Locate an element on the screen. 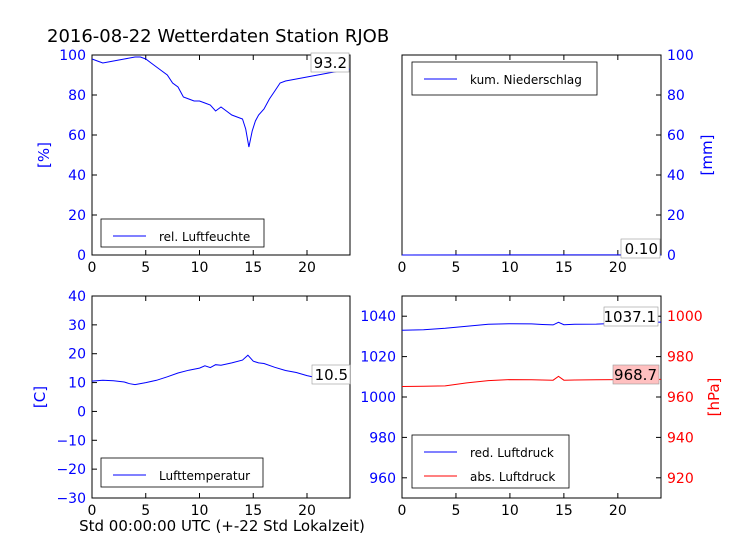 This screenshot has width=736, height=552. last-value-label: 0.10 is located at coordinates (641, 249).